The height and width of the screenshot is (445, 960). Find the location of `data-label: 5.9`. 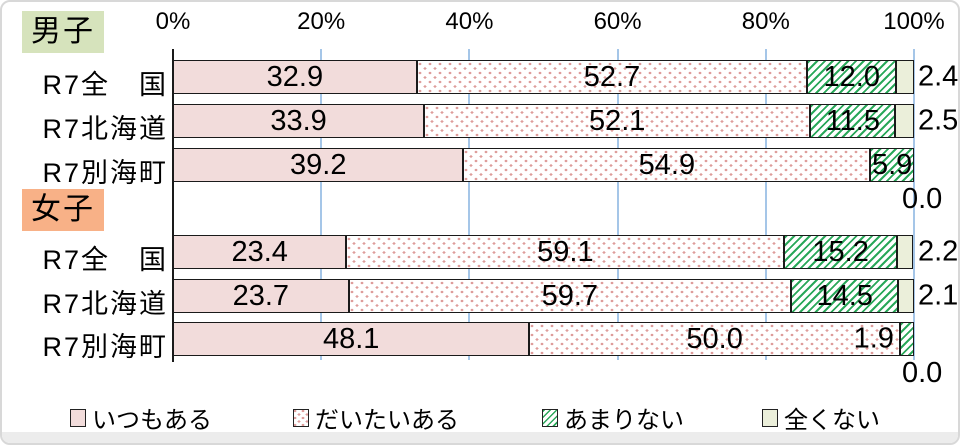

data-label: 5.9 is located at coordinates (892, 164).